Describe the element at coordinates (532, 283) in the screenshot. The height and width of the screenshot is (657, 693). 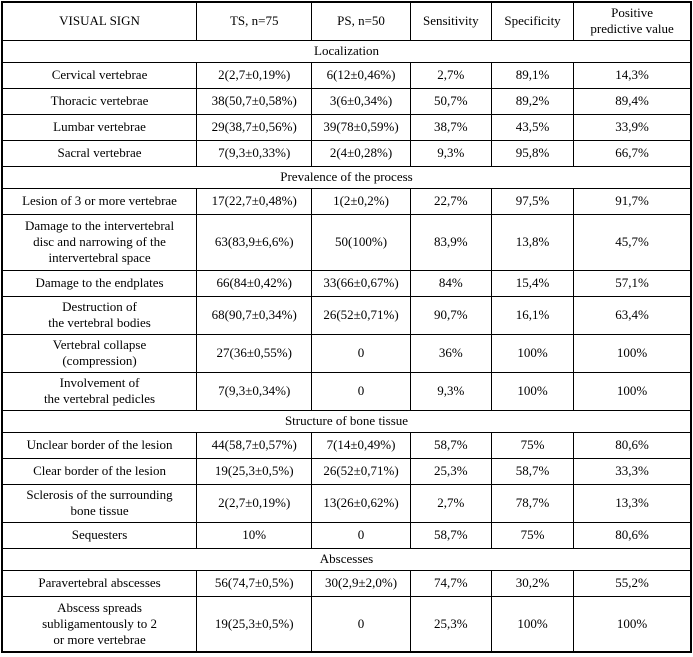
I see `specificity-cell: 15,4%` at that location.